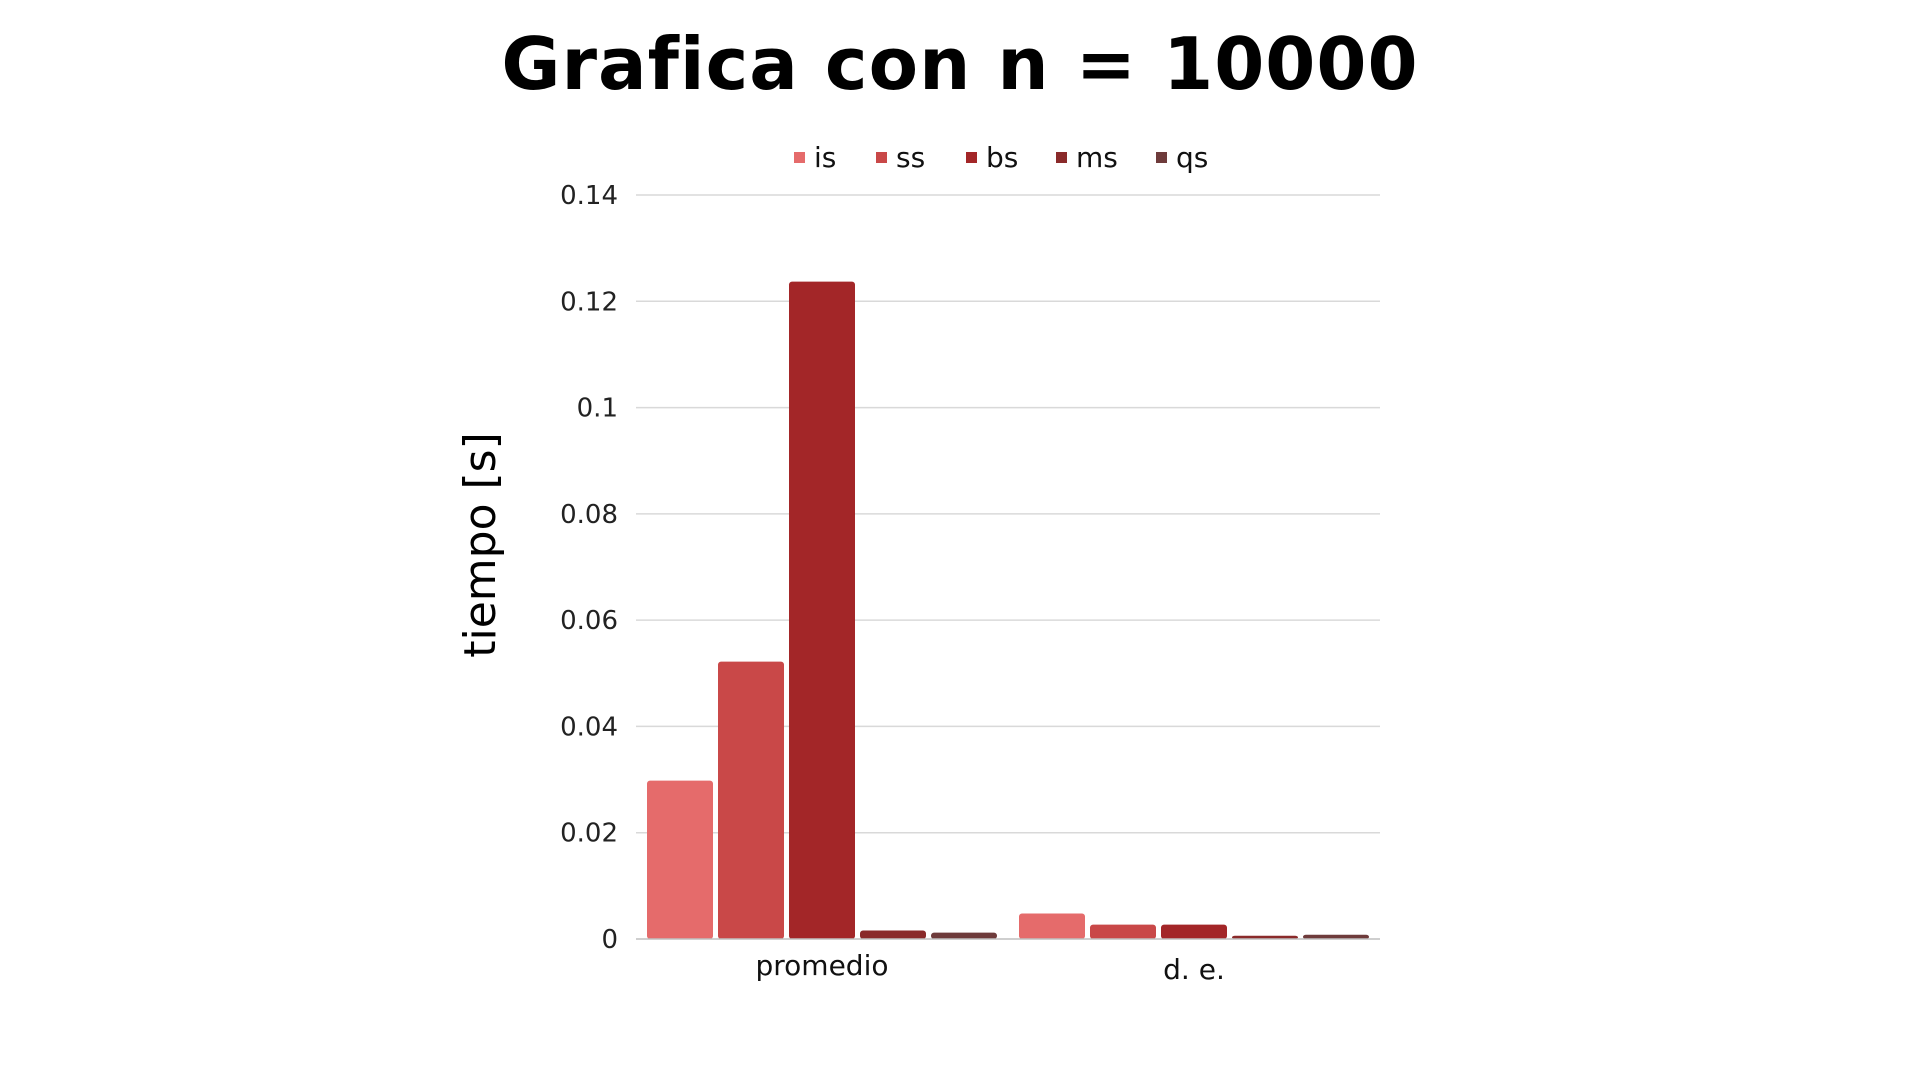  What do you see at coordinates (1052, 926) in the screenshot?
I see `bar-is-de` at bounding box center [1052, 926].